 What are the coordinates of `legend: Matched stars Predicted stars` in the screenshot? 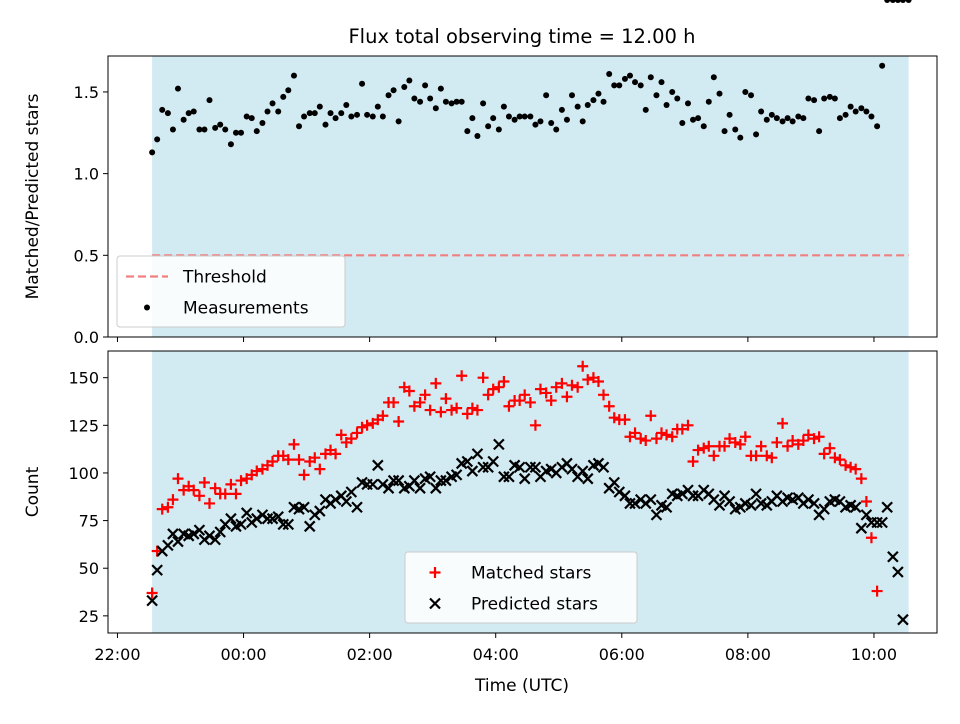 It's located at (521, 587).